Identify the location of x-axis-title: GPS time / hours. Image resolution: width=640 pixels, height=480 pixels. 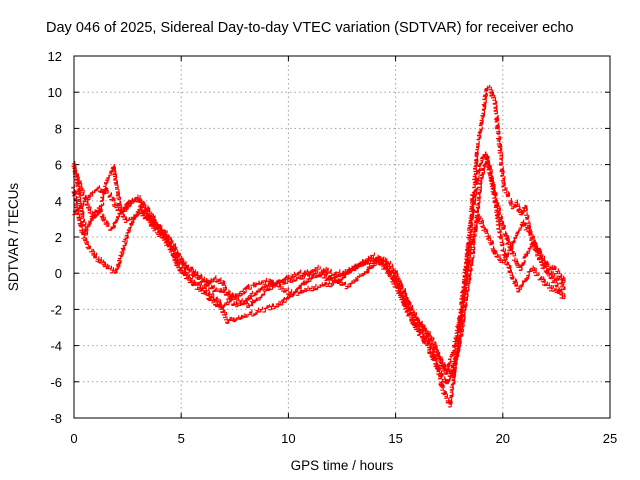
(342, 465).